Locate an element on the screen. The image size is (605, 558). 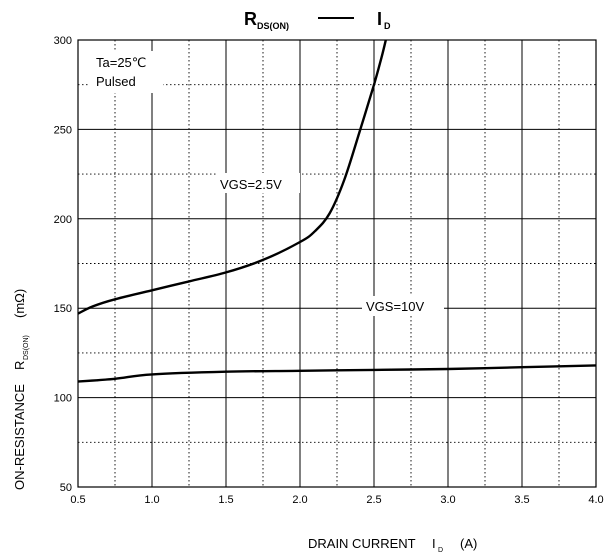
title-rds-main: R is located at coordinates (250, 19).